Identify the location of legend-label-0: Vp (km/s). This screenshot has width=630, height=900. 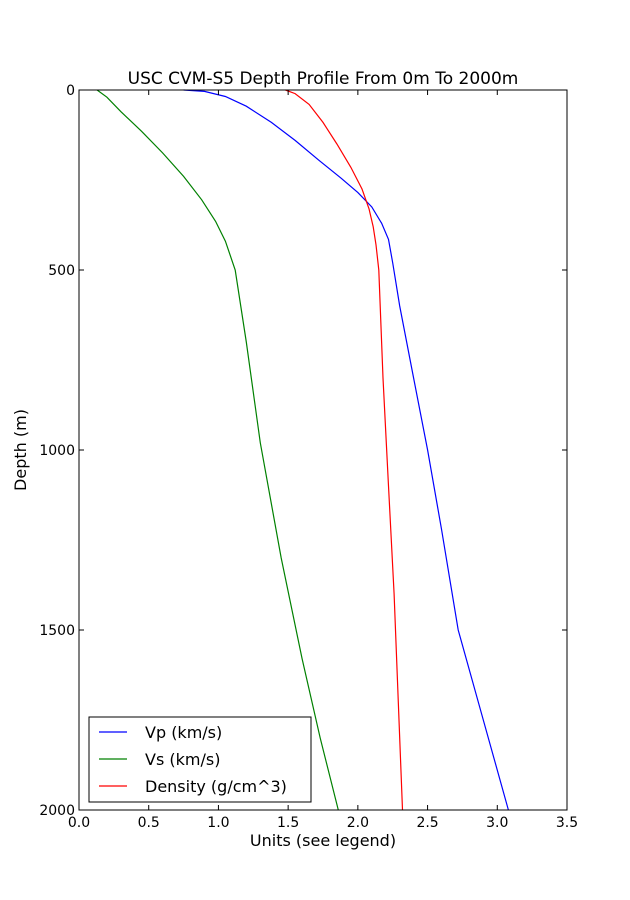
(183, 732).